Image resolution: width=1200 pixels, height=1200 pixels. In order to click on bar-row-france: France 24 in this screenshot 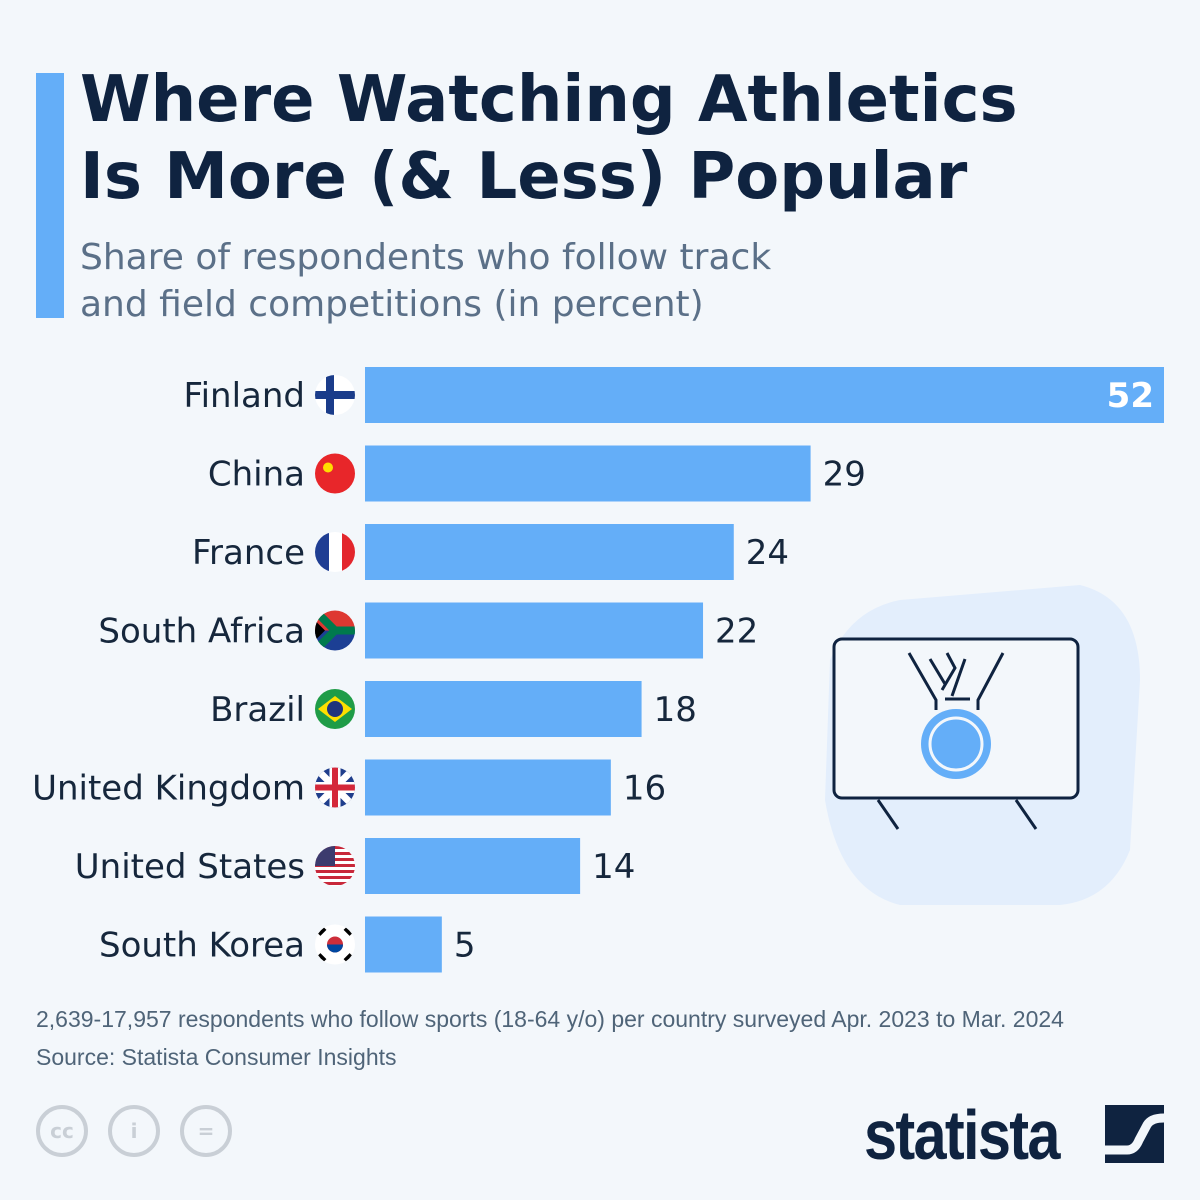, I will do `click(490, 552)`.